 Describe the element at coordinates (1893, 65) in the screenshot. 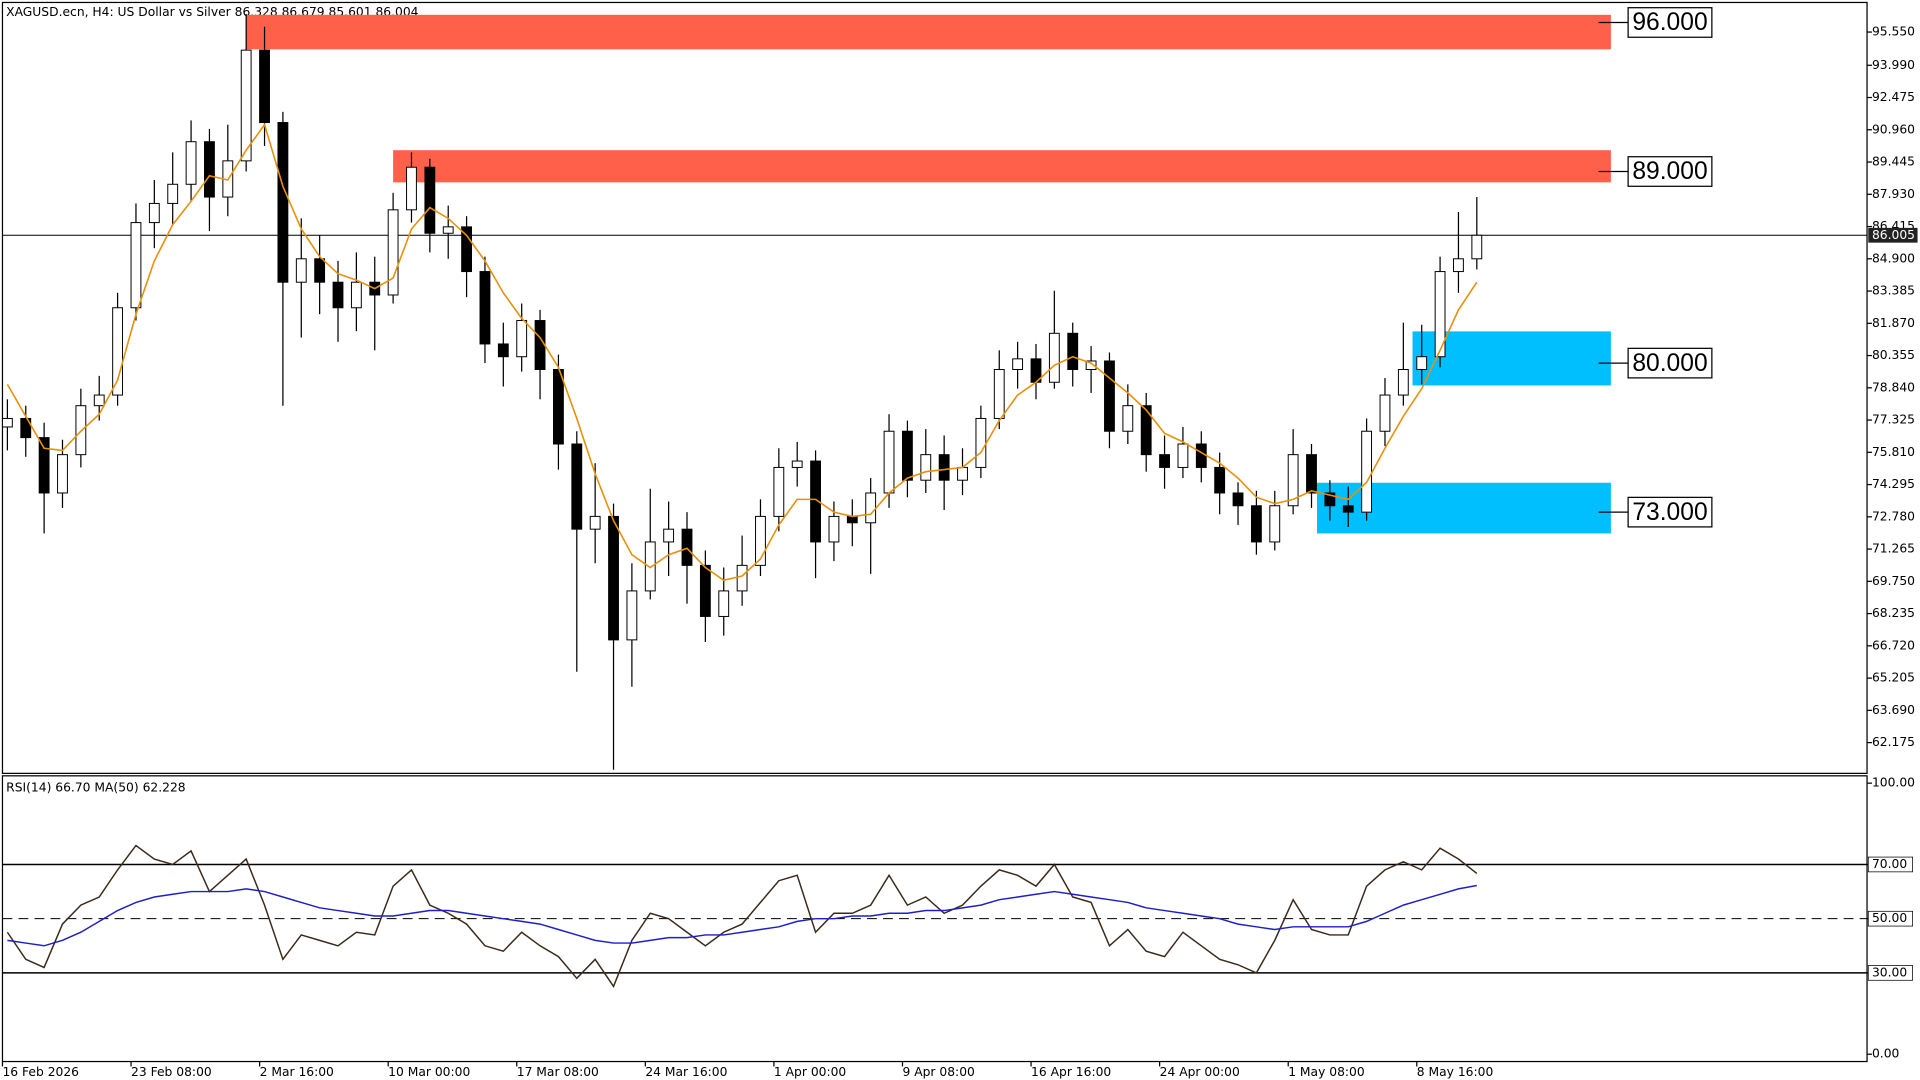

I see `y-tick-label: 93.990` at that location.